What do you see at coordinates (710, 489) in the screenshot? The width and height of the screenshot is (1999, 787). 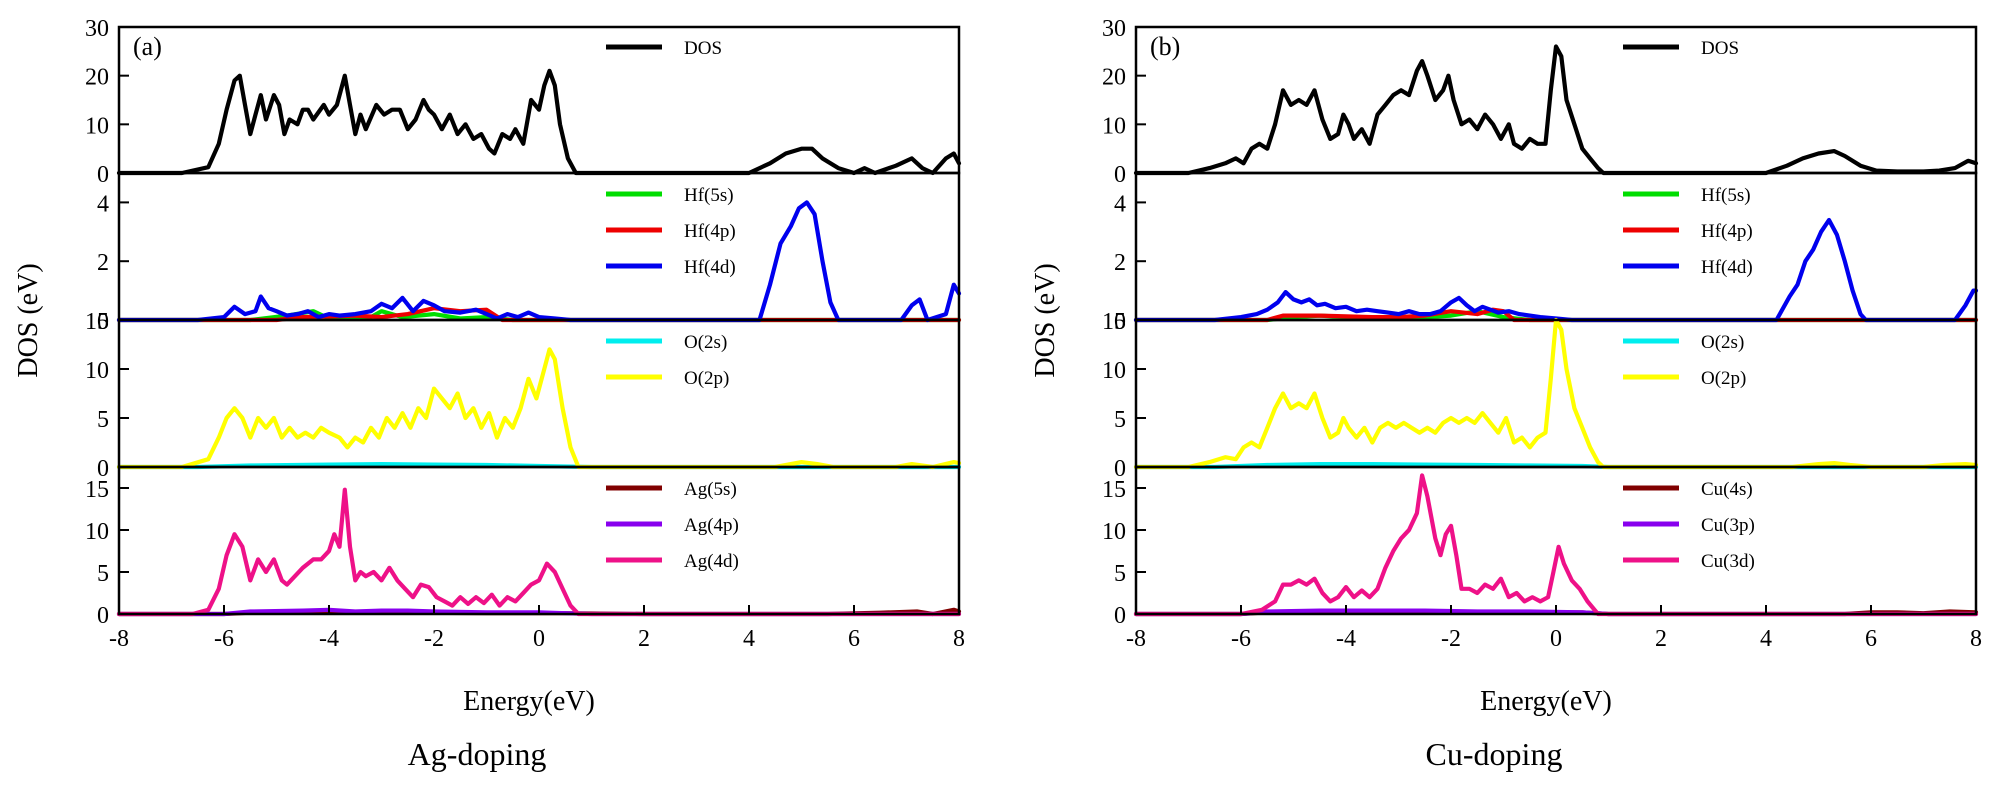 I see `legend-label: Ag(5s)` at bounding box center [710, 489].